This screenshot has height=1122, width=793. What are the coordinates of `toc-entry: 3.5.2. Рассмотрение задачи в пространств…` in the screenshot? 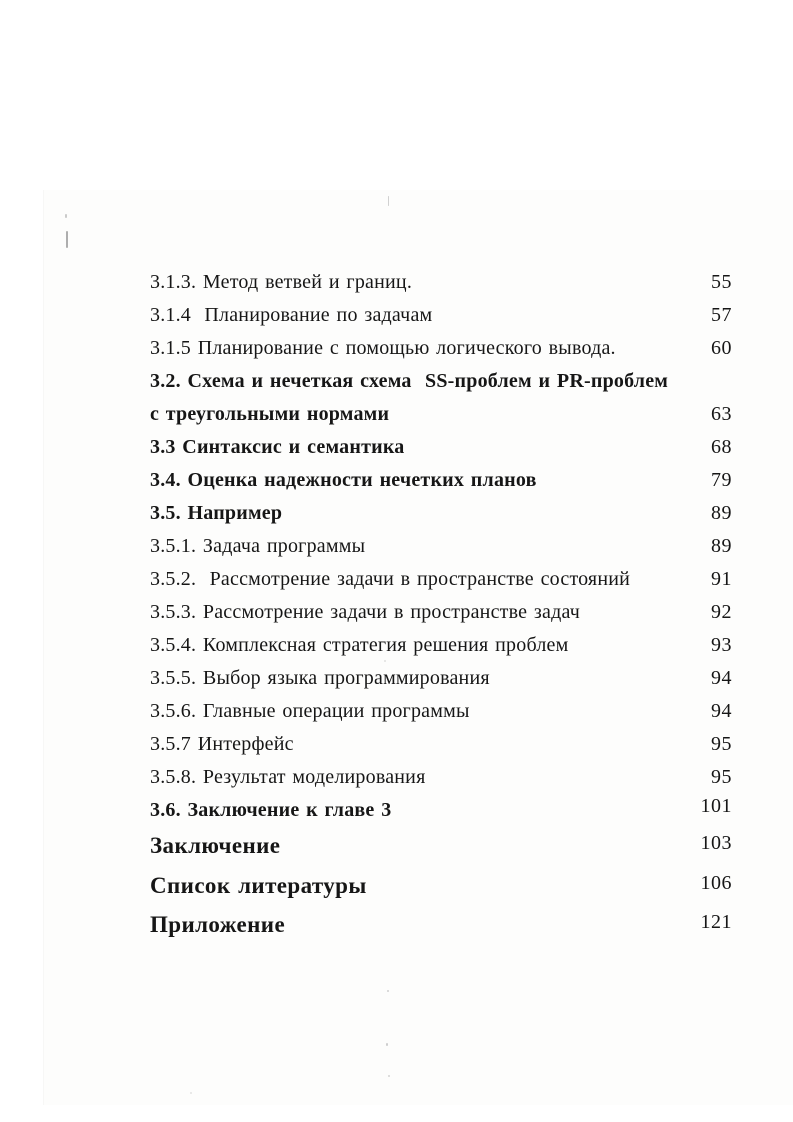 It's located at (441, 579).